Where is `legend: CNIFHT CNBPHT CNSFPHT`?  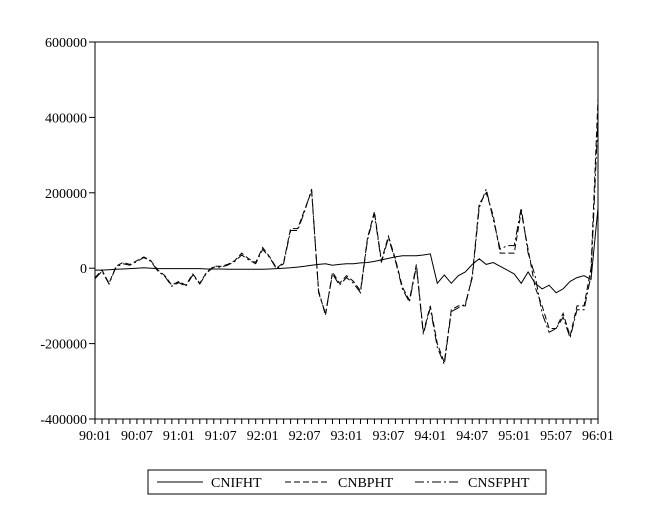
legend: CNIFHT CNBPHT CNSFPHT is located at coordinates (347, 482).